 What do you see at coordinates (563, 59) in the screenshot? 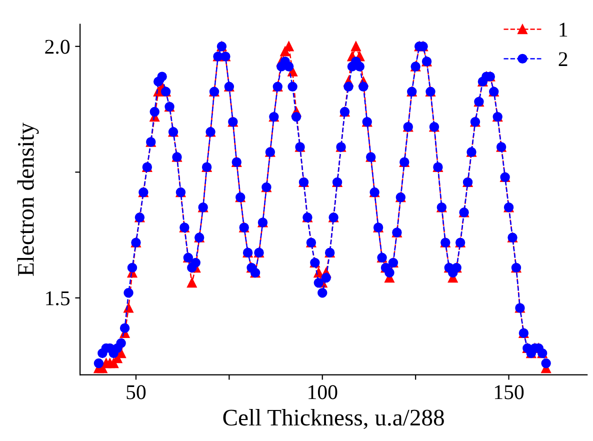
I see `legend-label: 2` at bounding box center [563, 59].